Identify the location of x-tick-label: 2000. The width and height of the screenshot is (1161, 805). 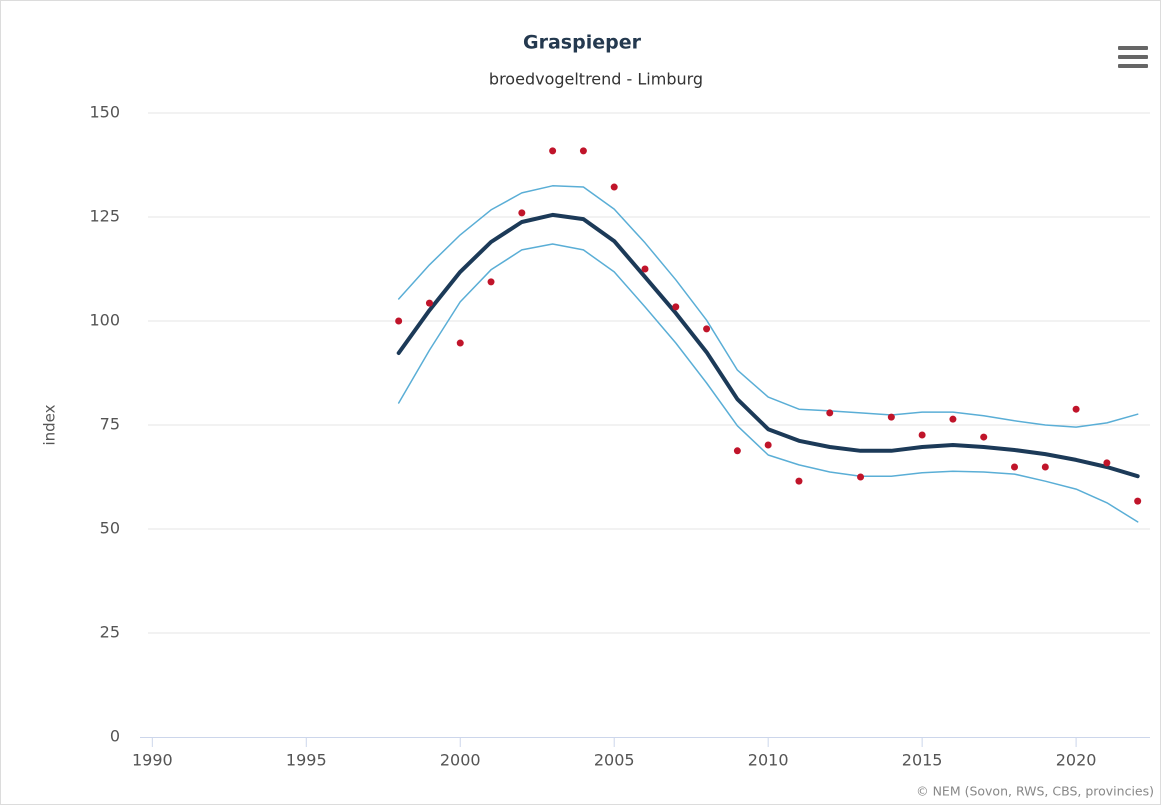
(460, 760).